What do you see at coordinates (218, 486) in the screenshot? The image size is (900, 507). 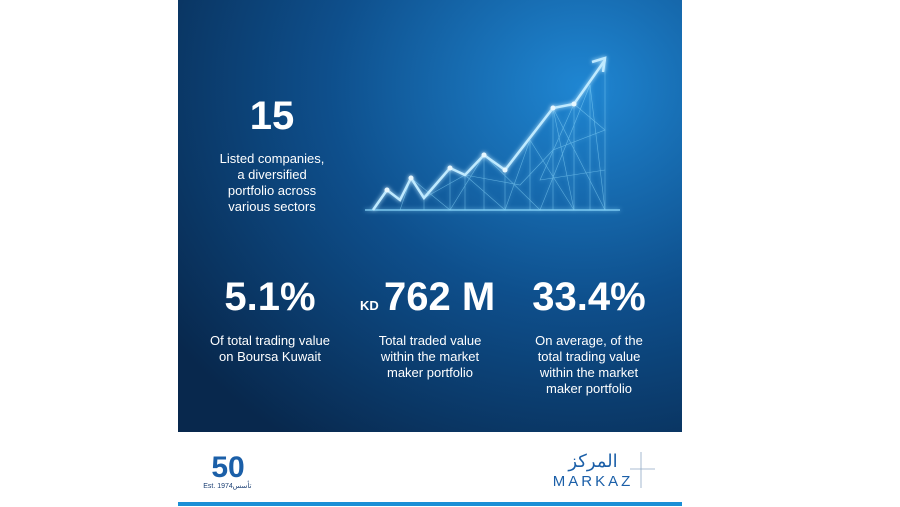 I see `anniversary-established: Est. 1974` at bounding box center [218, 486].